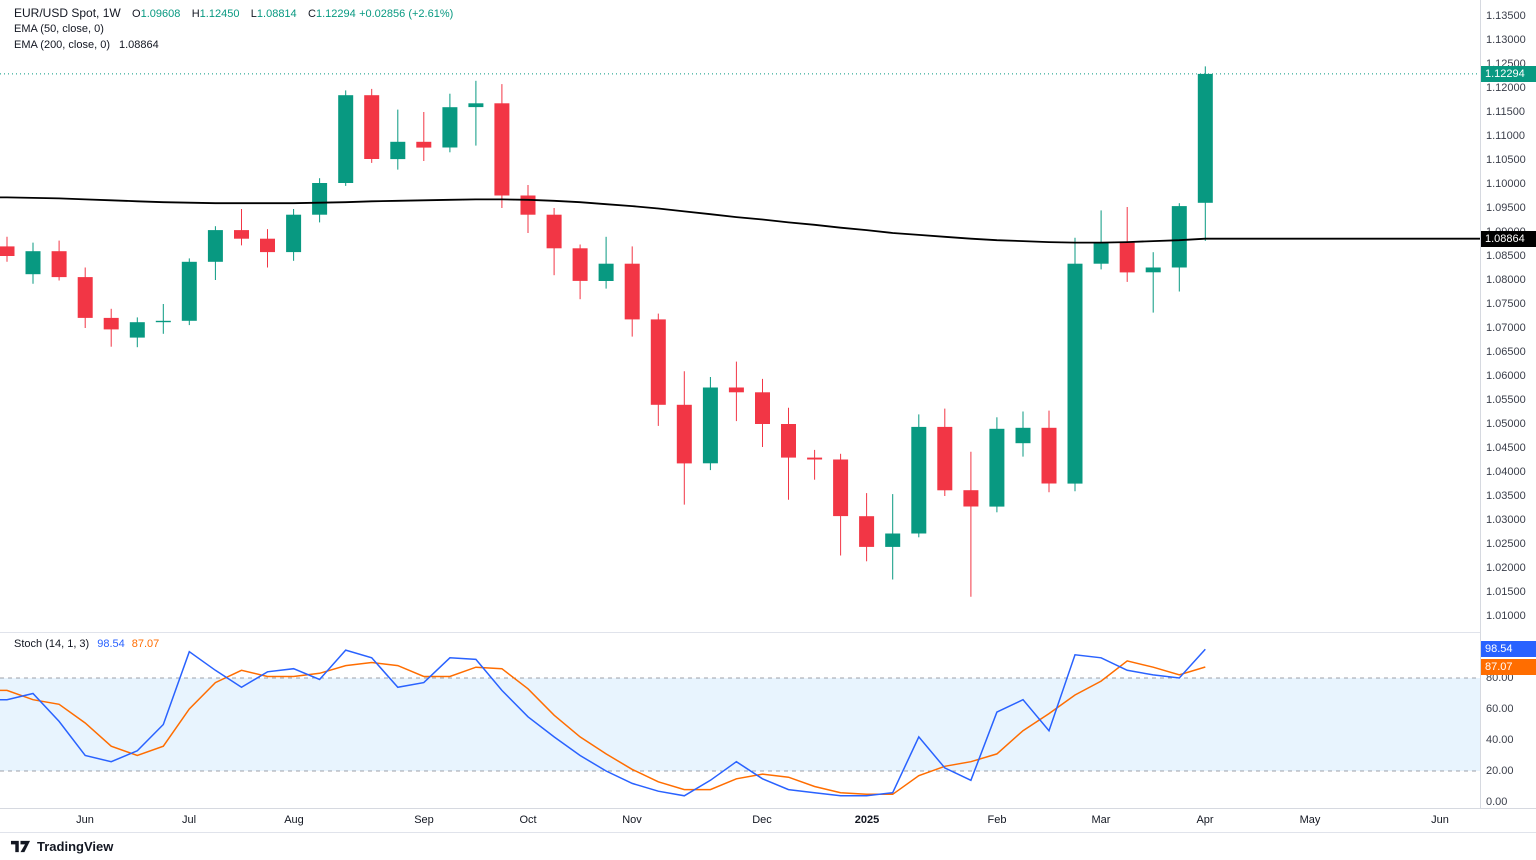 The image size is (1536, 860). What do you see at coordinates (1506, 496) in the screenshot?
I see `price-axis-label: 1.03500` at bounding box center [1506, 496].